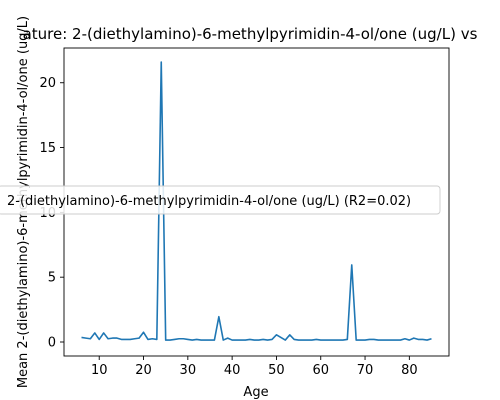 This screenshot has height=400, width=500. I want to click on x-tick-label: 50, so click(276, 370).